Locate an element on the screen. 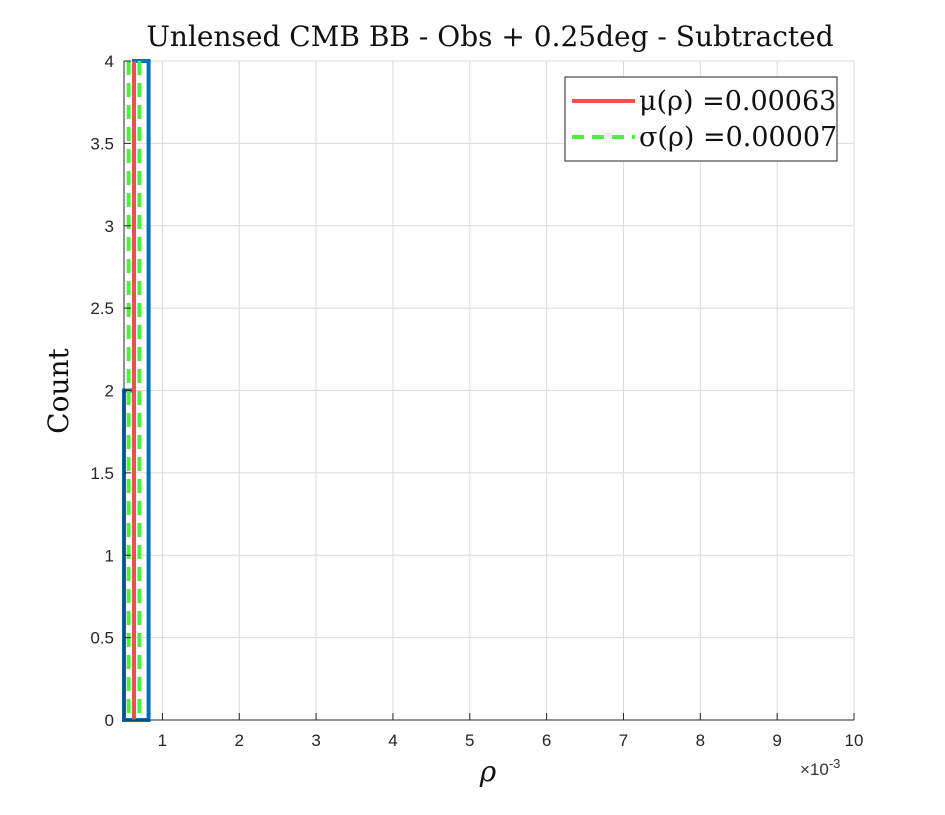 The image size is (945, 815). legend-label: σ(ρ) =0.00007 is located at coordinates (738, 137).